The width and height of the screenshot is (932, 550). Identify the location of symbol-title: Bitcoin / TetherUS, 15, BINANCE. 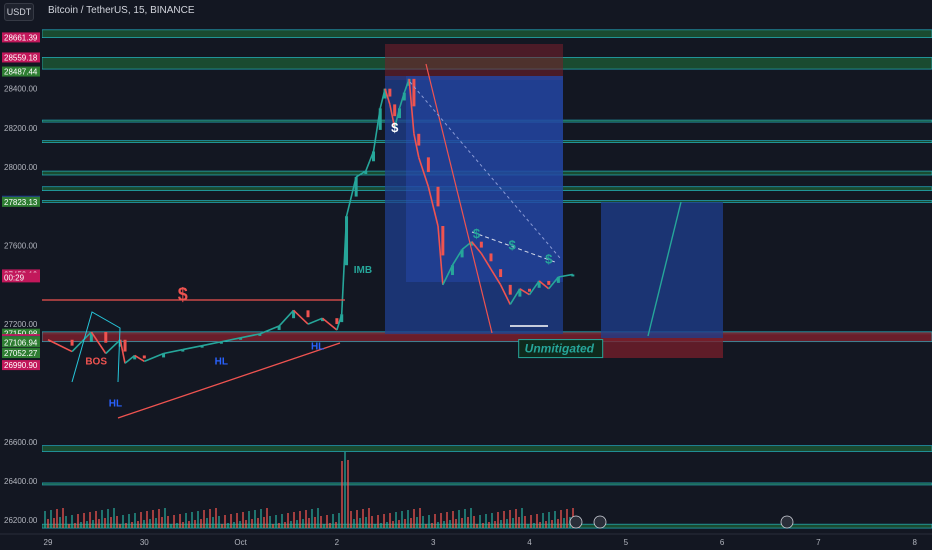
(121, 10).